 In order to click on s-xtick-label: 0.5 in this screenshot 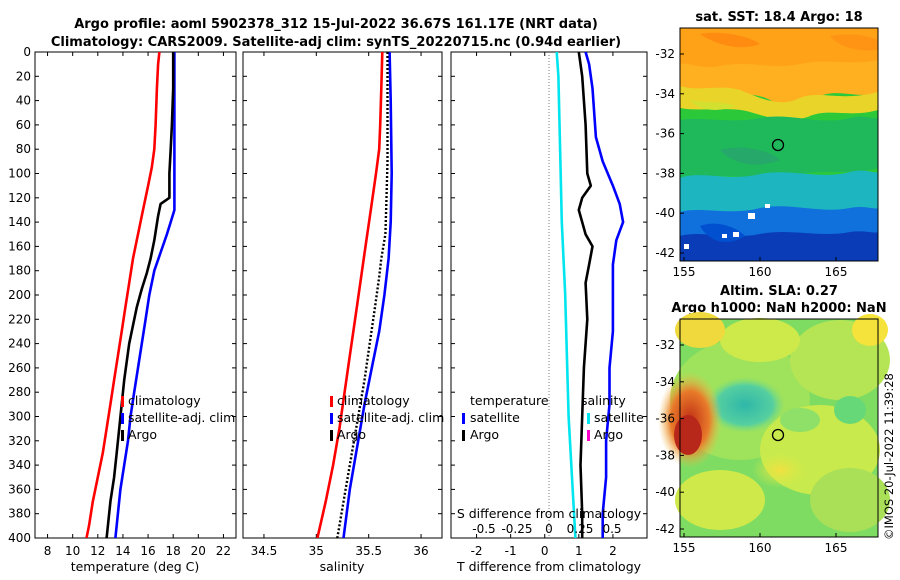, I will do `click(611, 529)`.